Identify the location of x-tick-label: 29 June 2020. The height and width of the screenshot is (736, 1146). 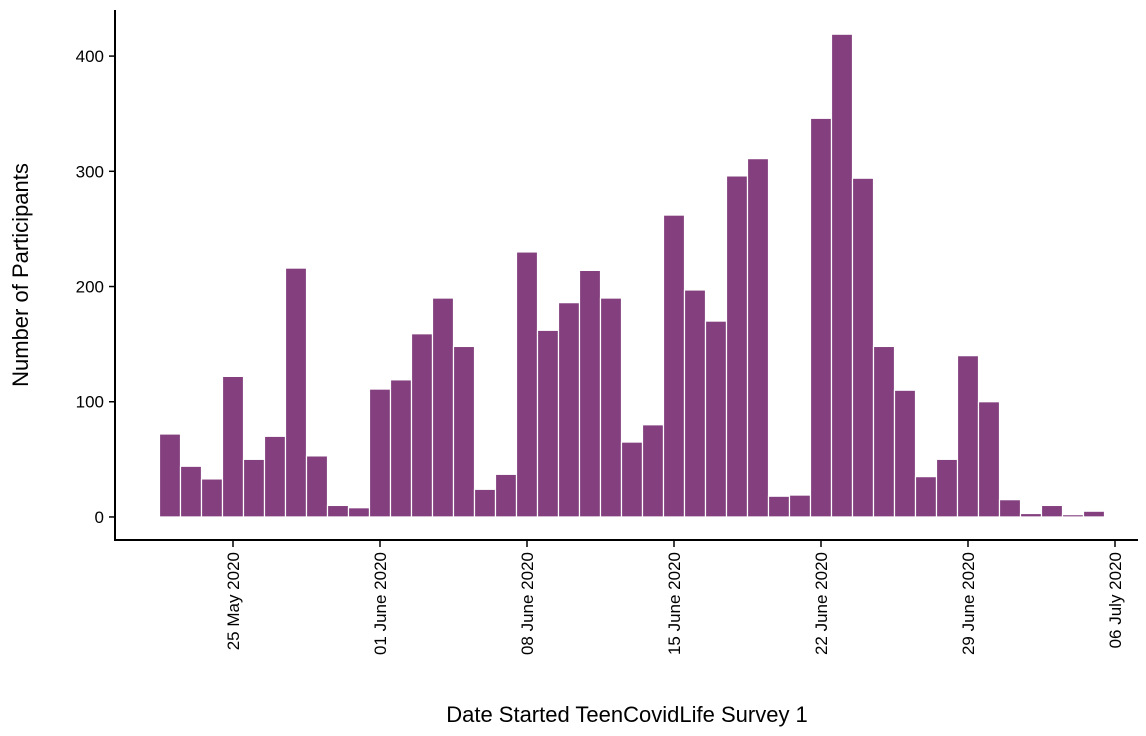
(968, 603).